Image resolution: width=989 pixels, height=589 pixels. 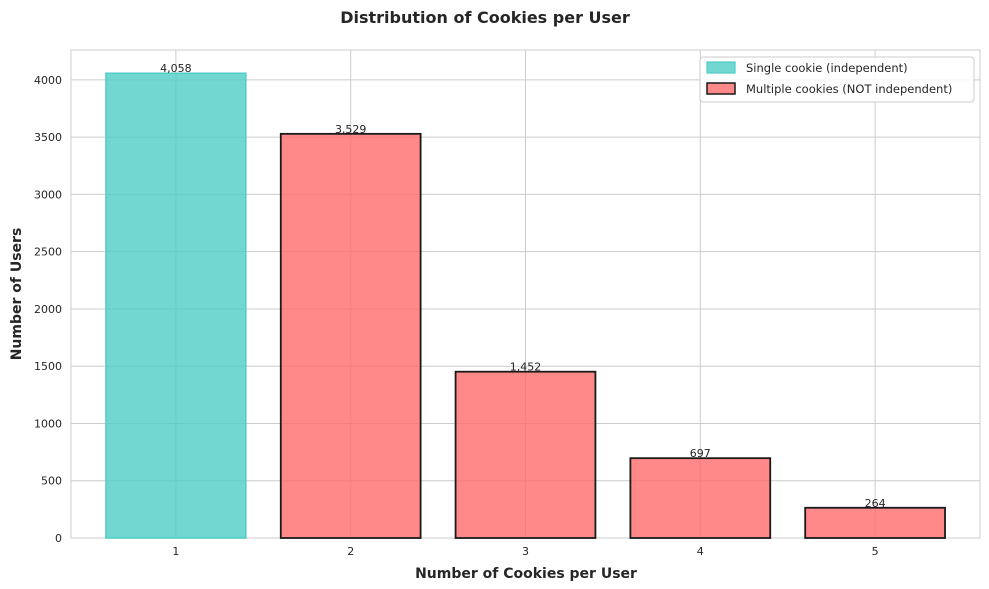 What do you see at coordinates (48, 252) in the screenshot?
I see `y-tick-label: 2500` at bounding box center [48, 252].